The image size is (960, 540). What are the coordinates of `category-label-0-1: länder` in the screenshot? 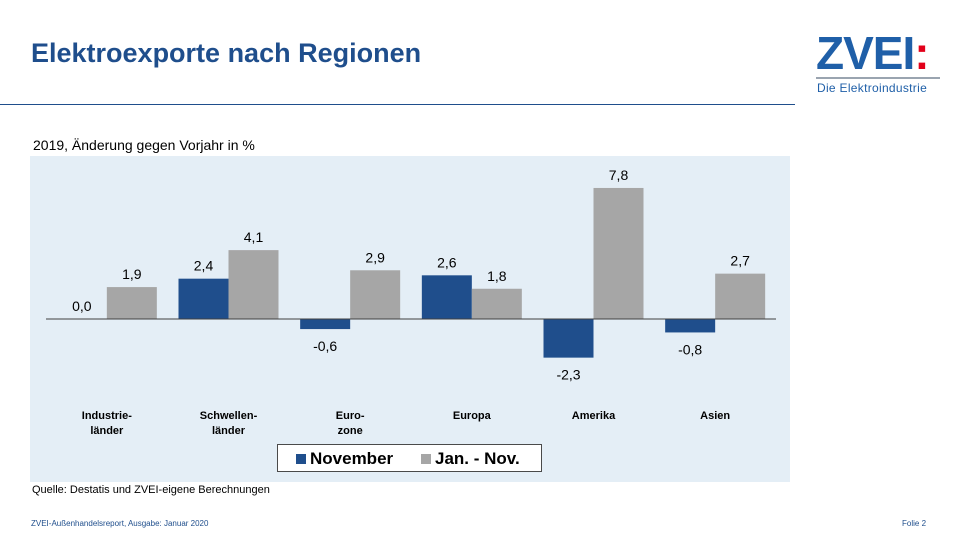 It's located at (107, 431).